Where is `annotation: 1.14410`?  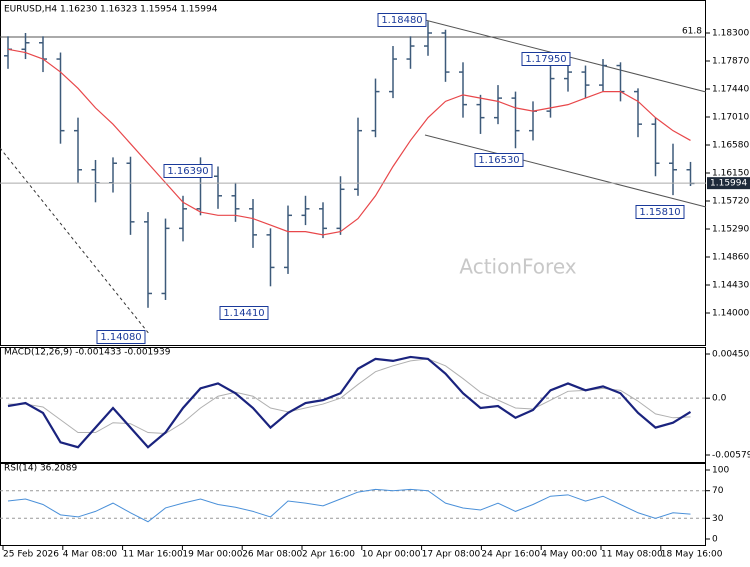
annotation: 1.14410 is located at coordinates (243, 313).